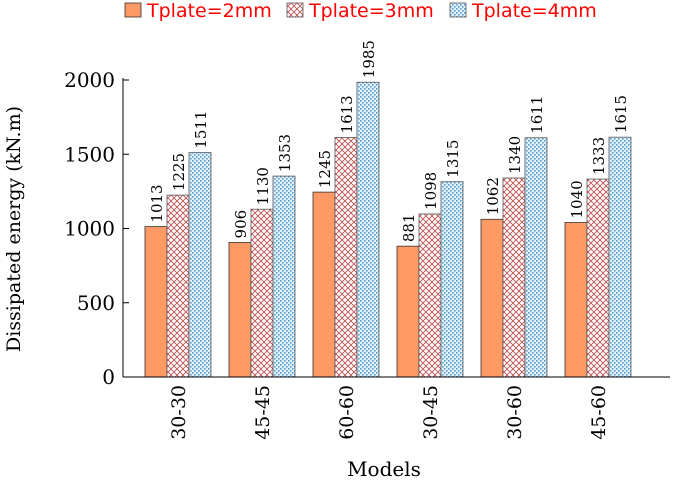 The image size is (685, 482). I want to click on value-label-60-60-1: 1613, so click(347, 114).